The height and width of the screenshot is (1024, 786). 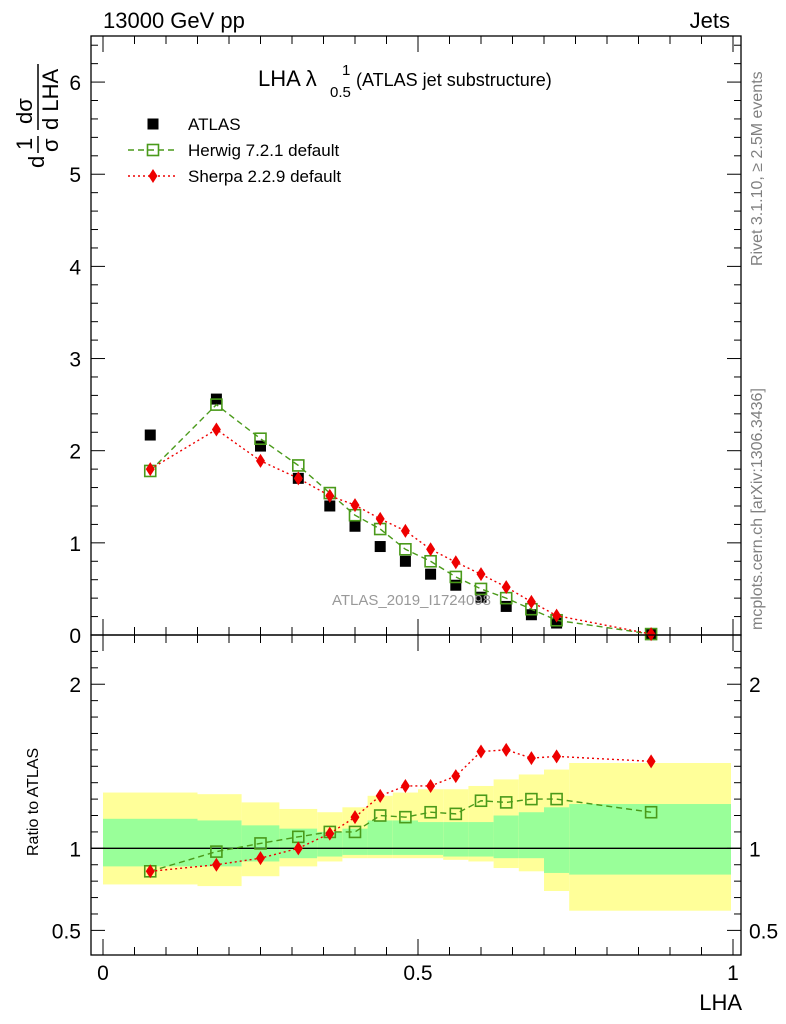 I want to click on legend-herwig-marker, so click(x=153, y=150).